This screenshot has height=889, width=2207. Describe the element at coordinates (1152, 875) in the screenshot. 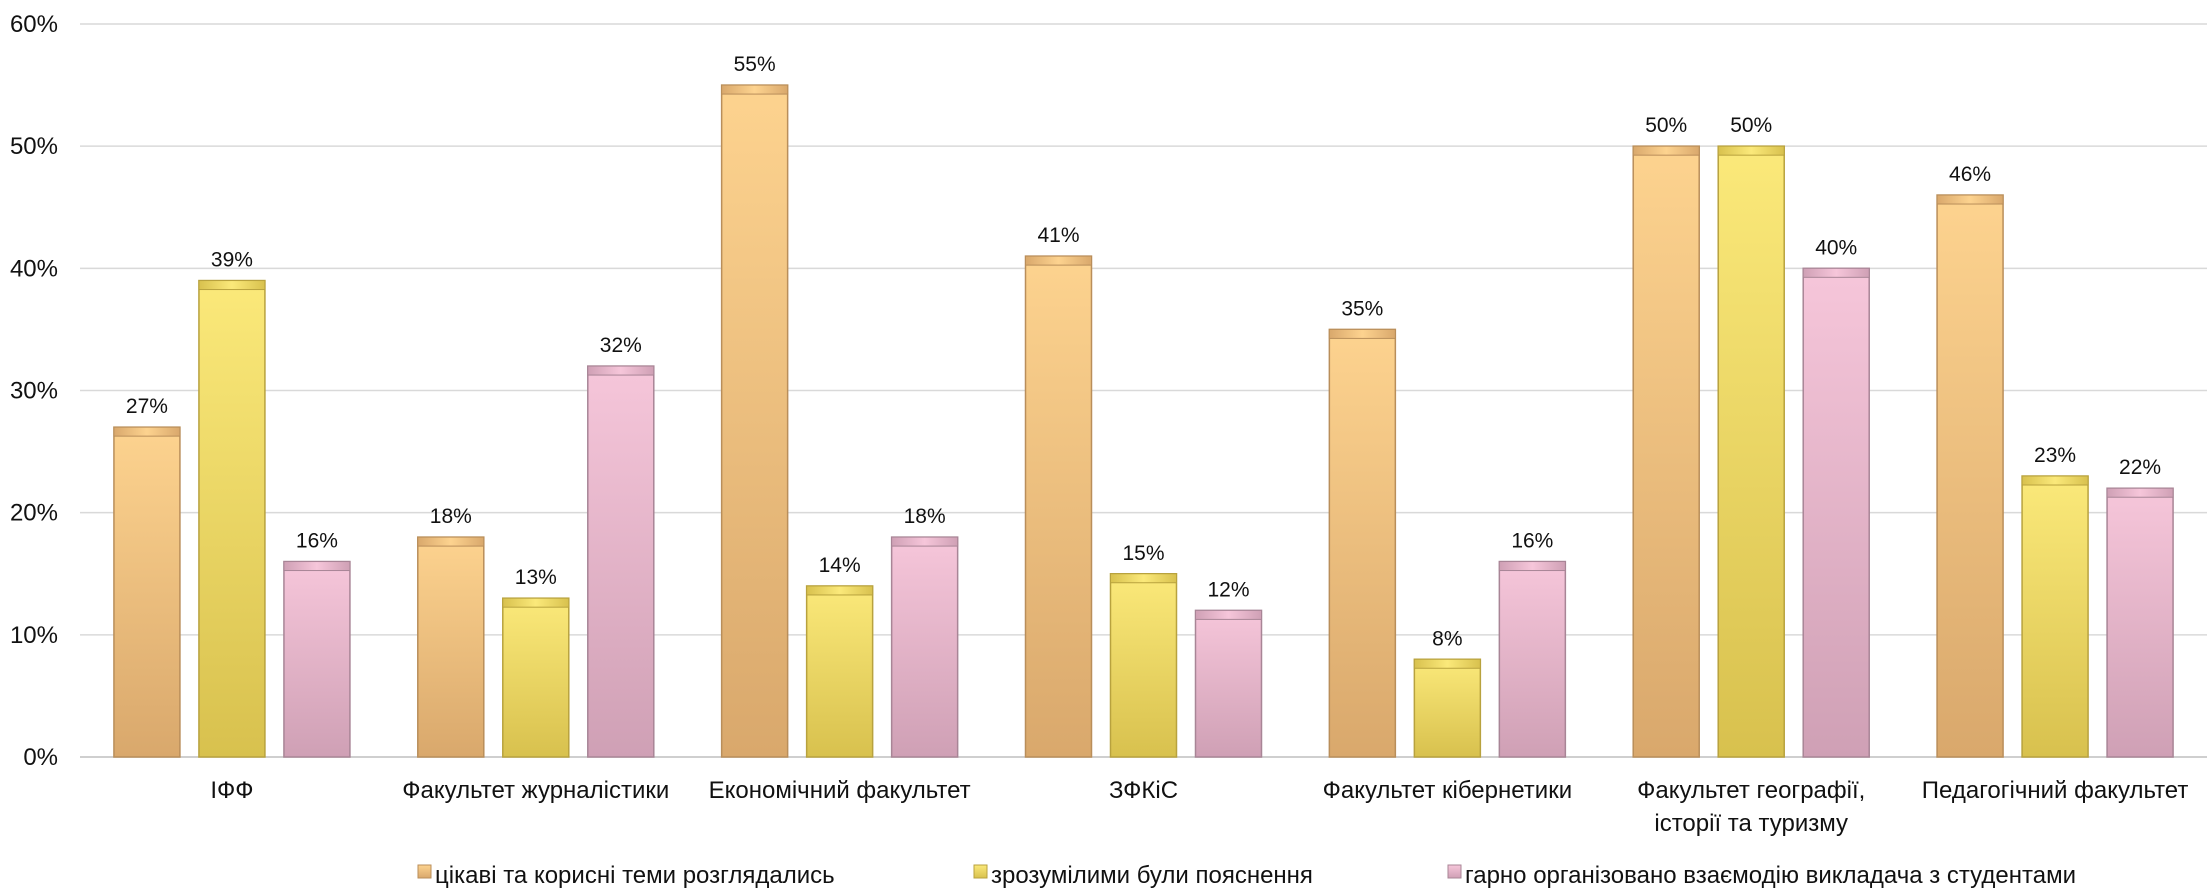

I see `legend-label: зрозумілими були пояснення` at that location.